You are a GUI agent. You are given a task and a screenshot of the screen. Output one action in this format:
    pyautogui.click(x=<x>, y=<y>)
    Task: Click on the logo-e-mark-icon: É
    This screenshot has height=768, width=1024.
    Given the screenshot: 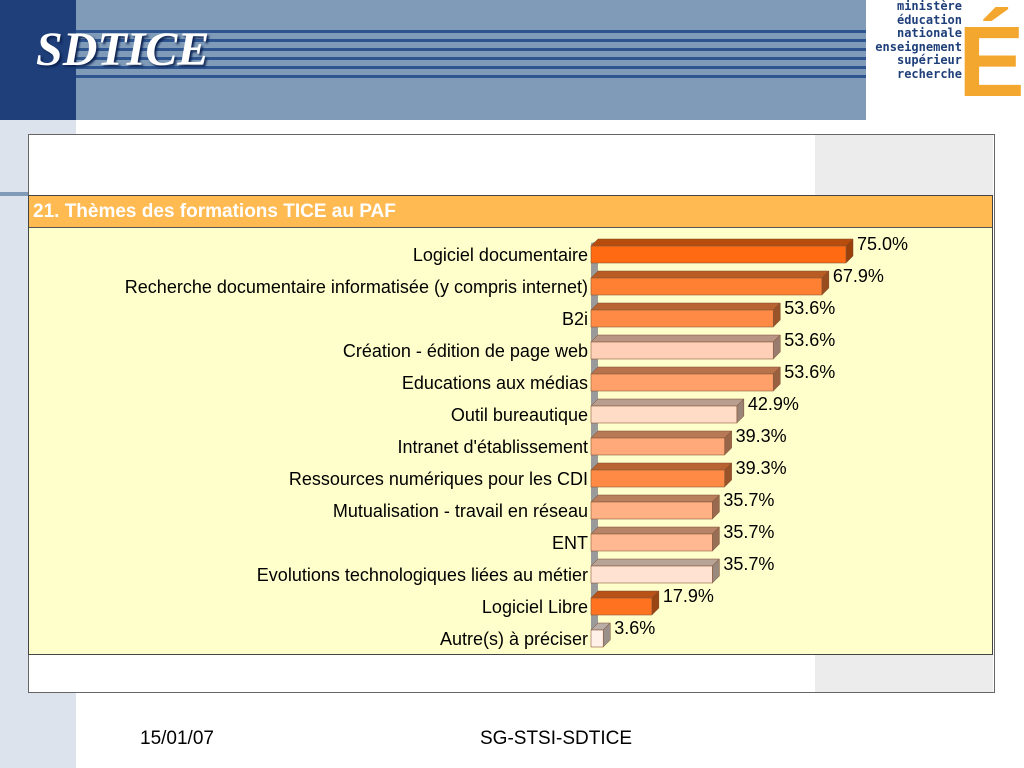 What is the action you would take?
    pyautogui.click(x=991, y=62)
    